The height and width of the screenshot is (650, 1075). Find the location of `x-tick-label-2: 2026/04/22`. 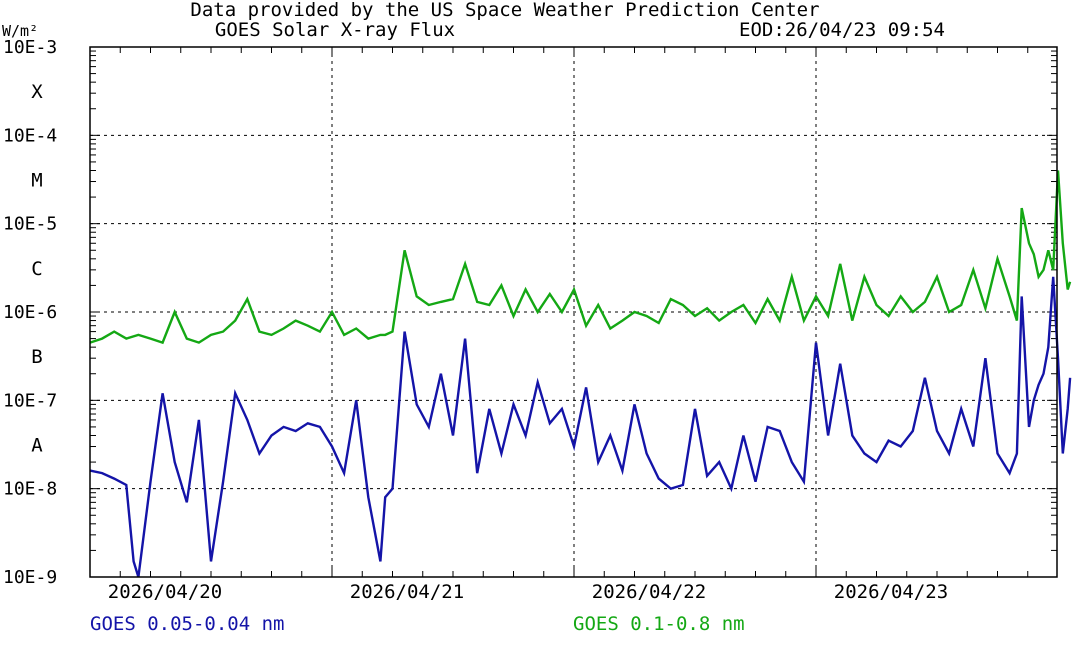

x-tick-label-2: 2026/04/22 is located at coordinates (649, 592).